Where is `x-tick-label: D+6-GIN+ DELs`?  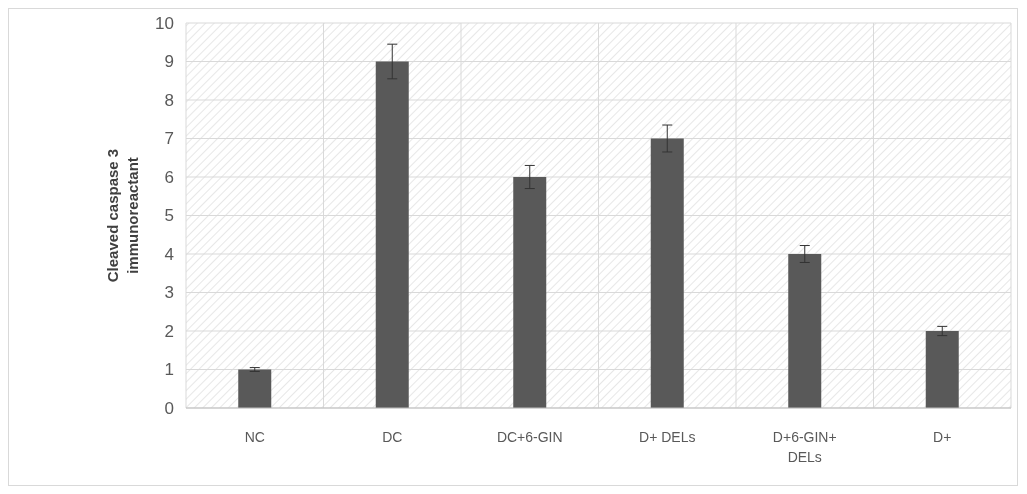 x-tick-label: D+6-GIN+ DELs is located at coordinates (804, 447).